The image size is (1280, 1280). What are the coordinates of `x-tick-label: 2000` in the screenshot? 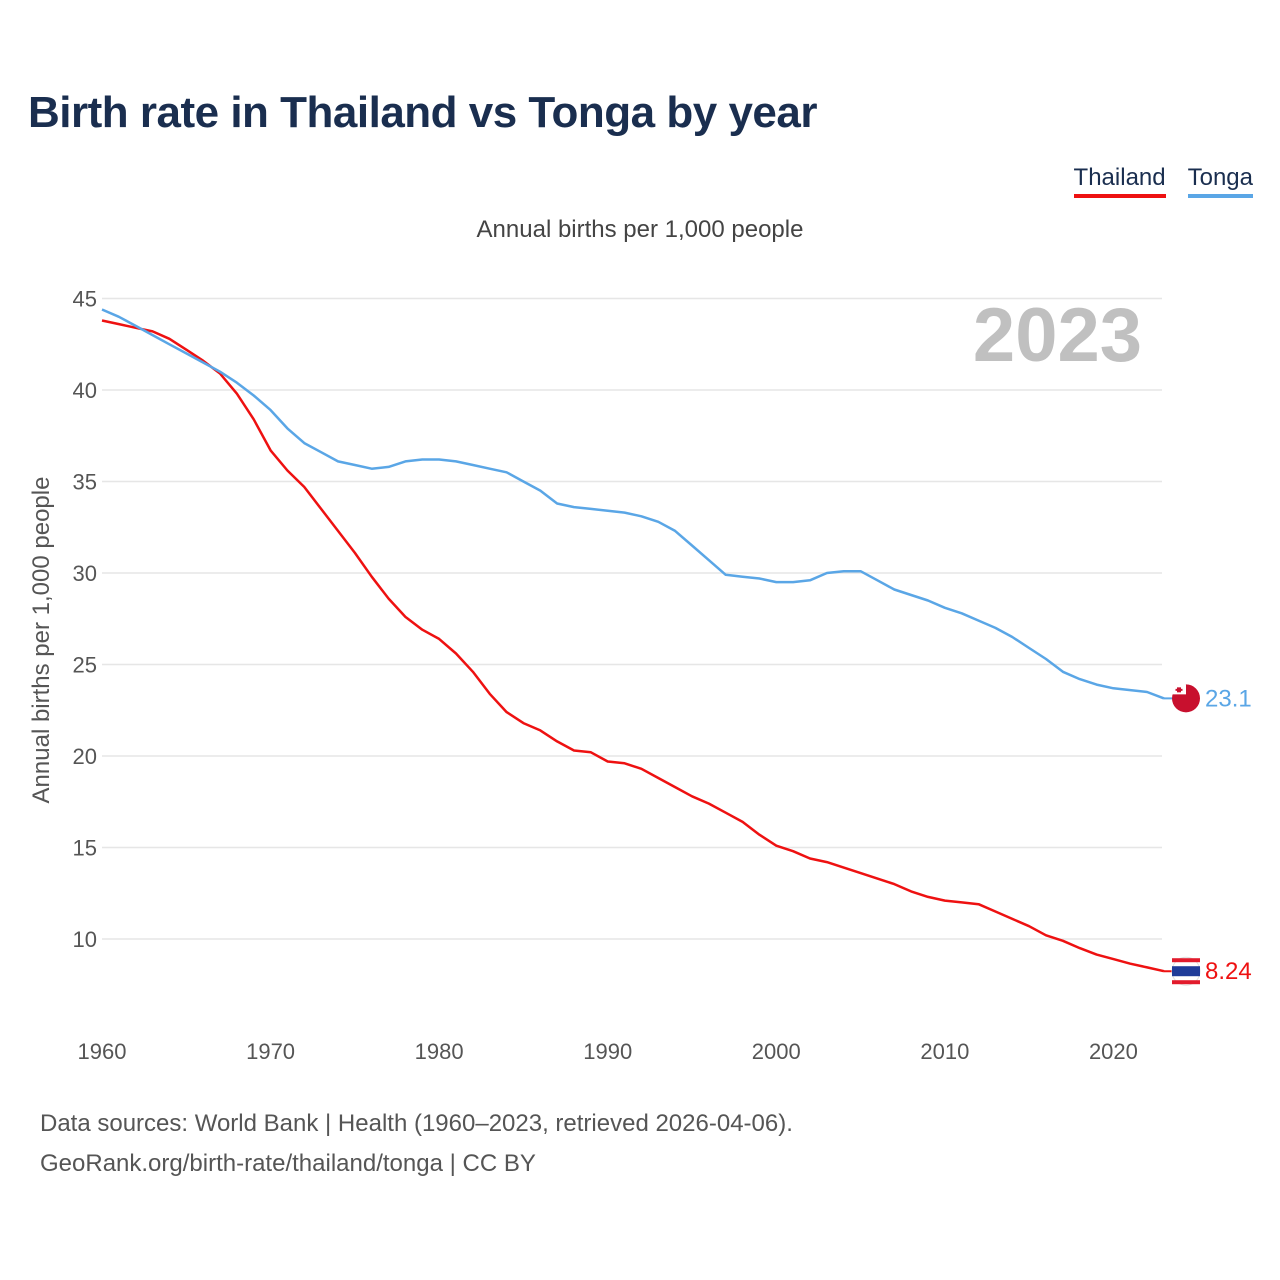 It's located at (776, 1051).